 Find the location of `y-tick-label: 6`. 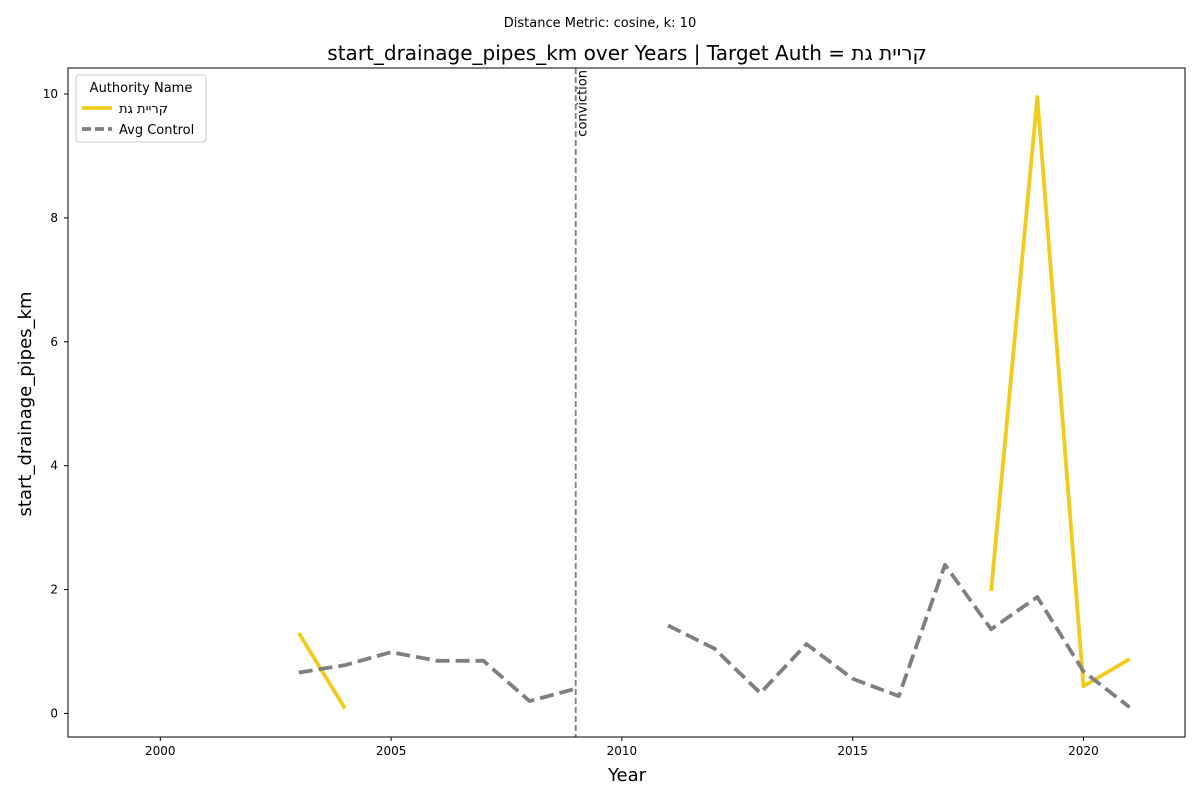

y-tick-label: 6 is located at coordinates (54, 342).